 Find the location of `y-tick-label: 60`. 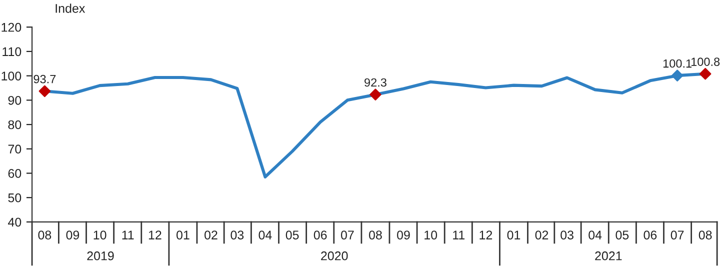

y-tick-label: 60 is located at coordinates (15, 173).